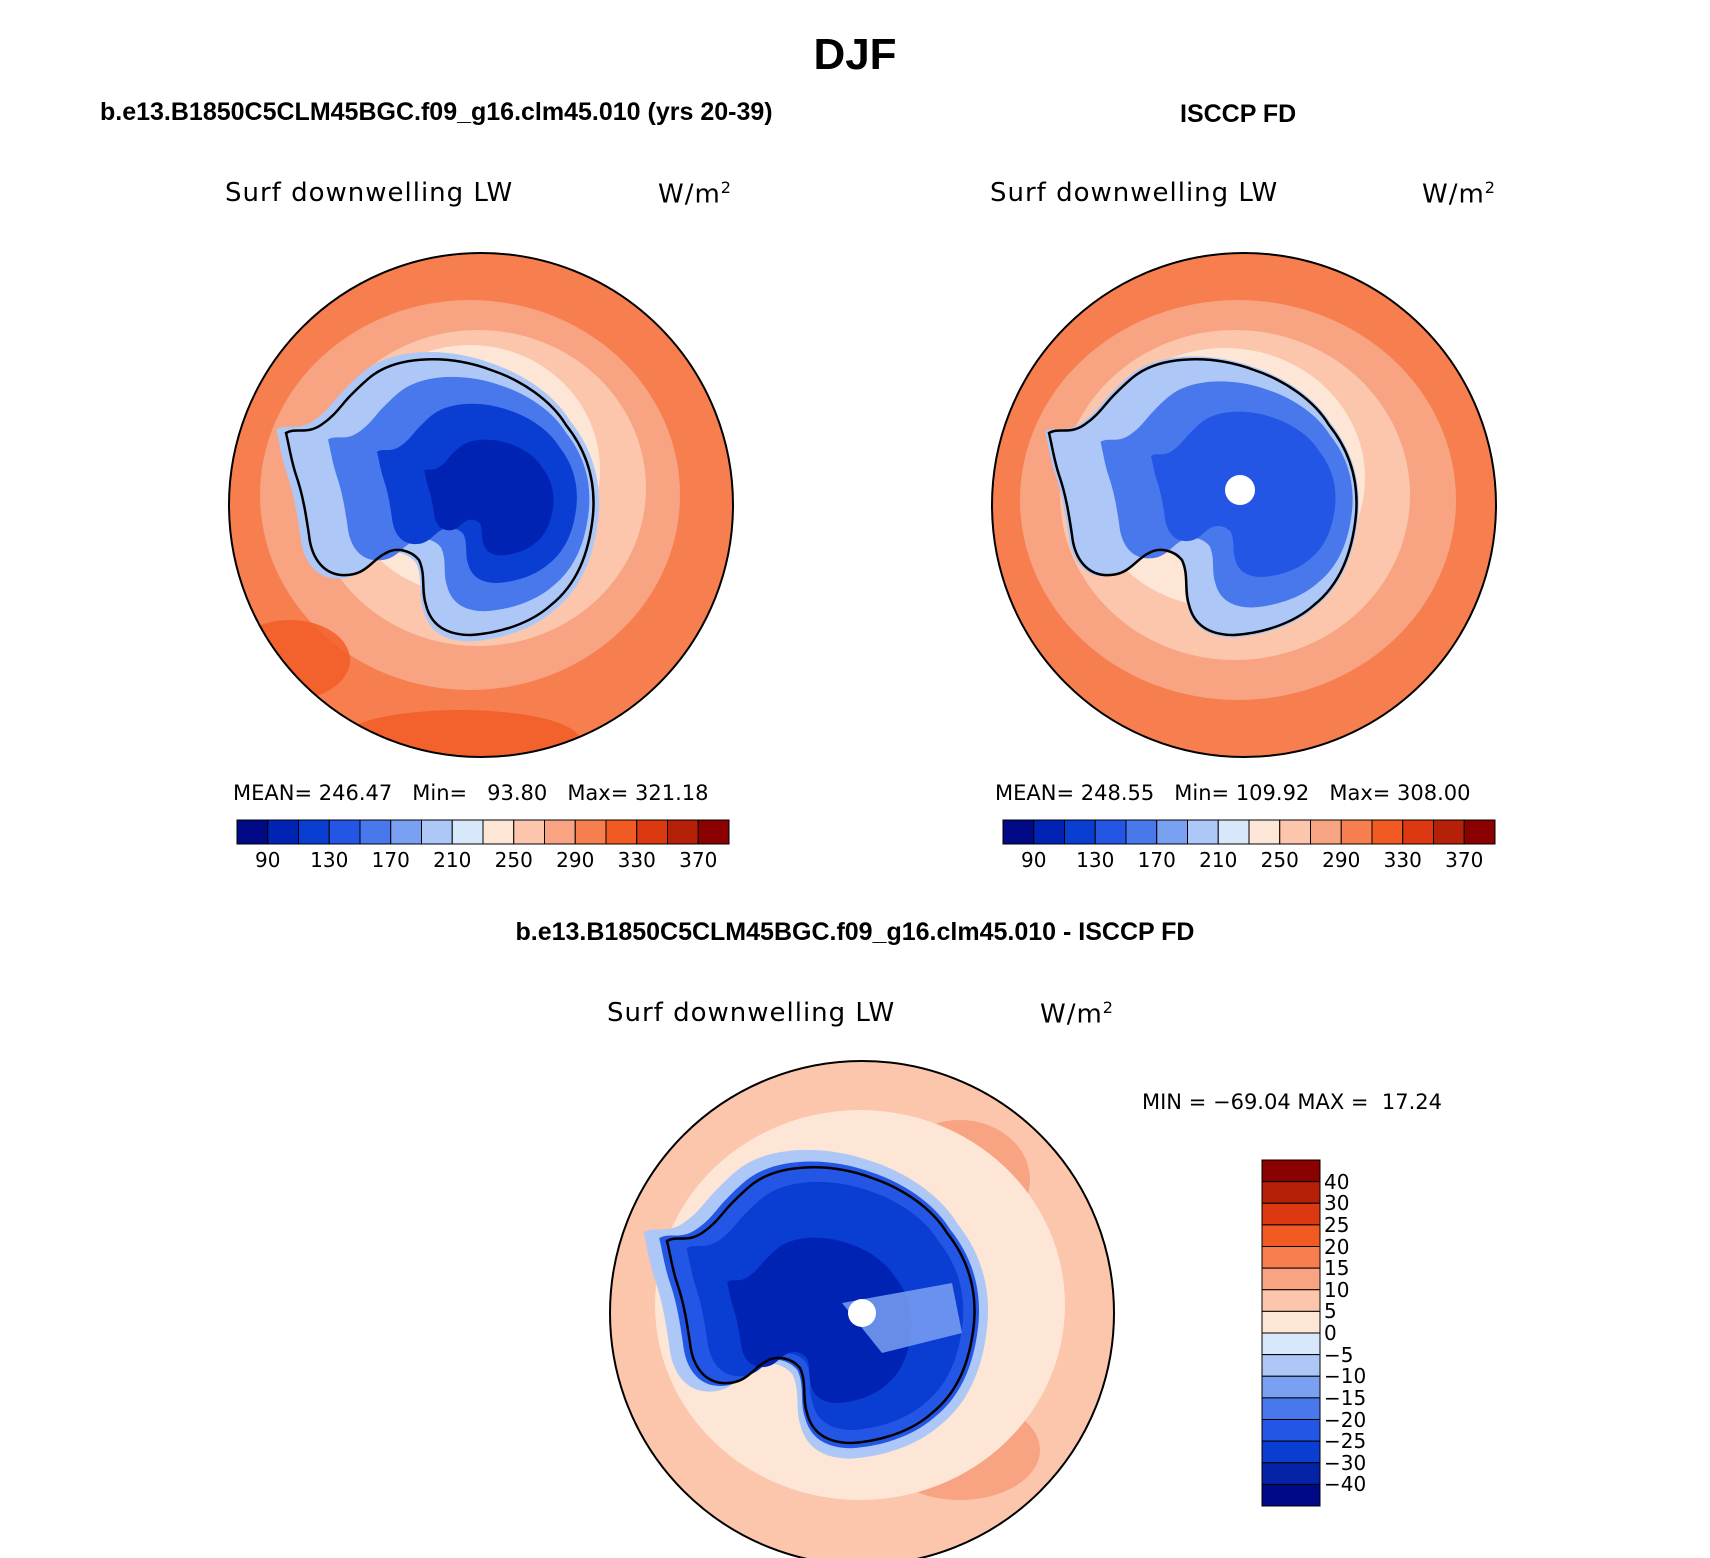 This screenshot has width=1710, height=1558. What do you see at coordinates (1345, 1484) in the screenshot?
I see `diff-colorbar-tick-label: −40` at bounding box center [1345, 1484].